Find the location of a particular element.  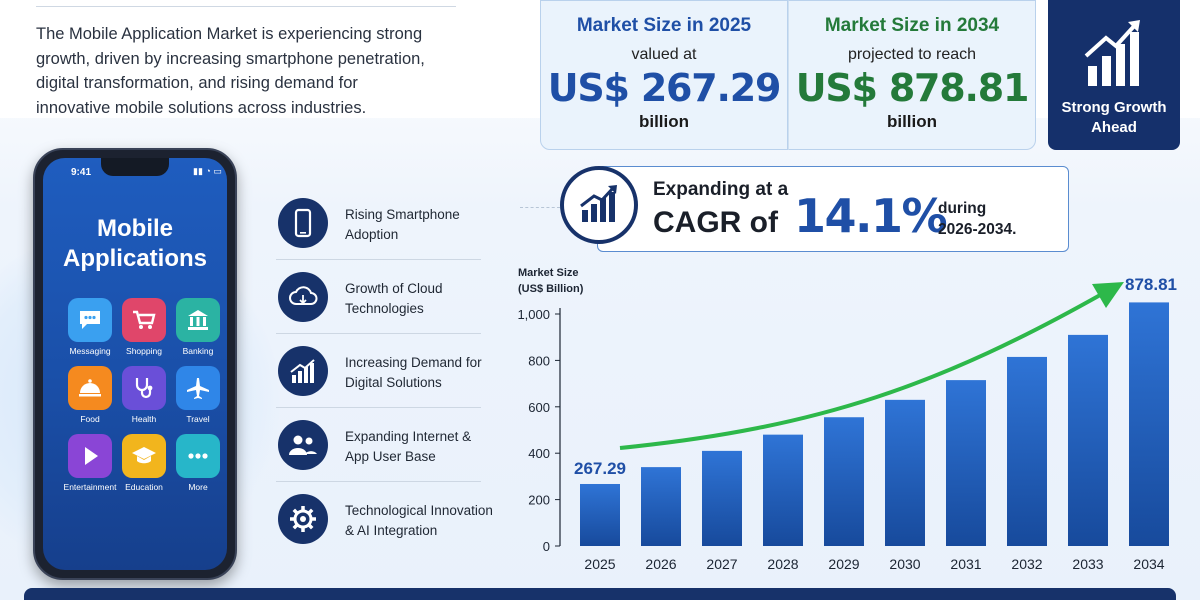

bar-2025 is located at coordinates (600, 514).